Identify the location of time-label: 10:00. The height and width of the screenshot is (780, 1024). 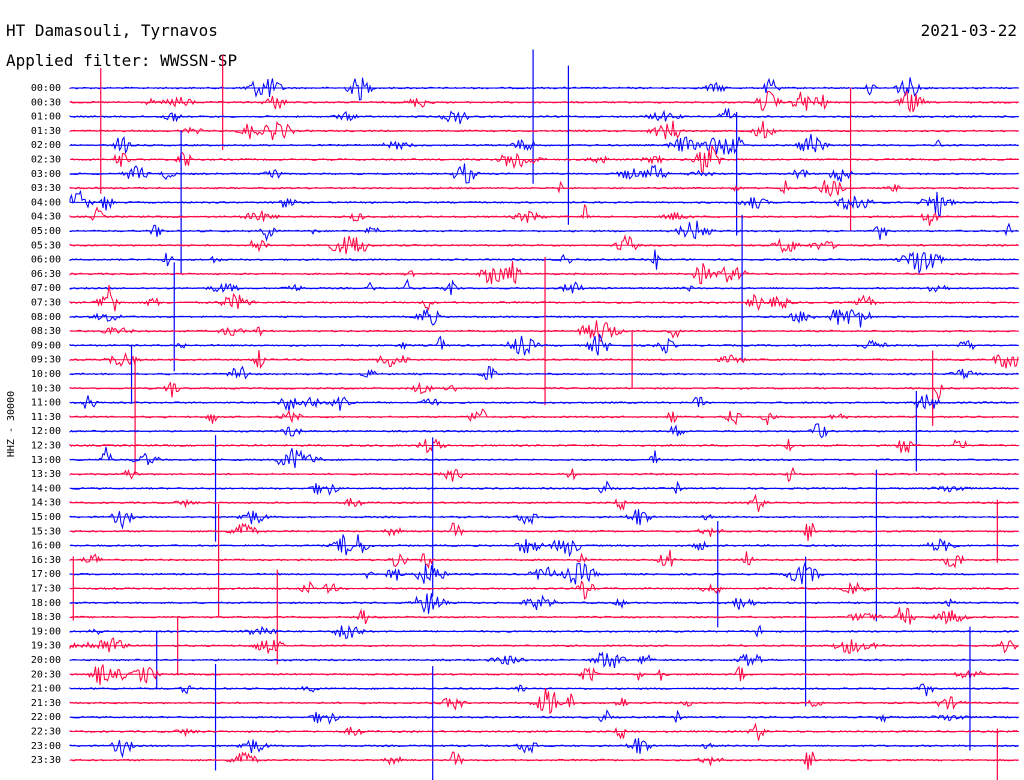
(46, 374).